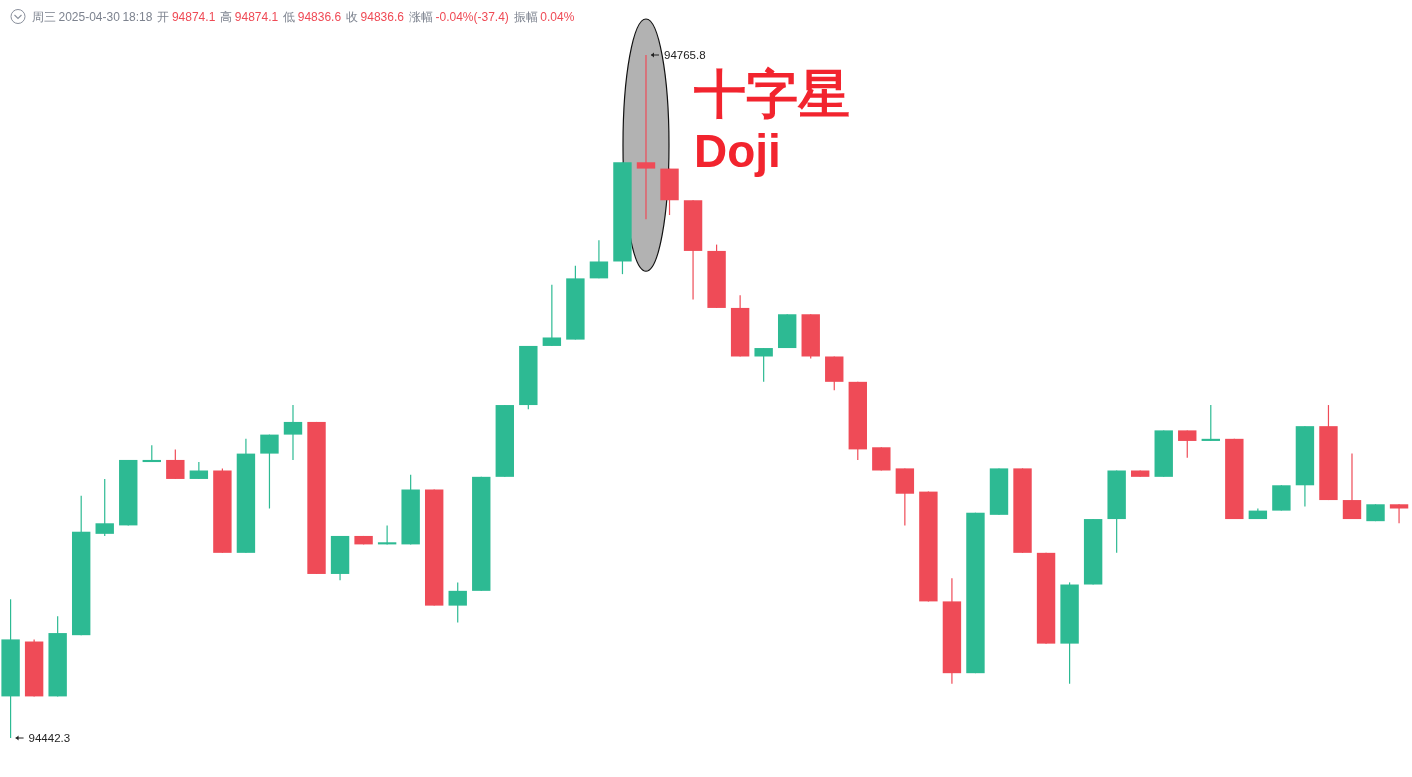 The image size is (1412, 777). I want to click on annotation: 94765.8, so click(684, 55).